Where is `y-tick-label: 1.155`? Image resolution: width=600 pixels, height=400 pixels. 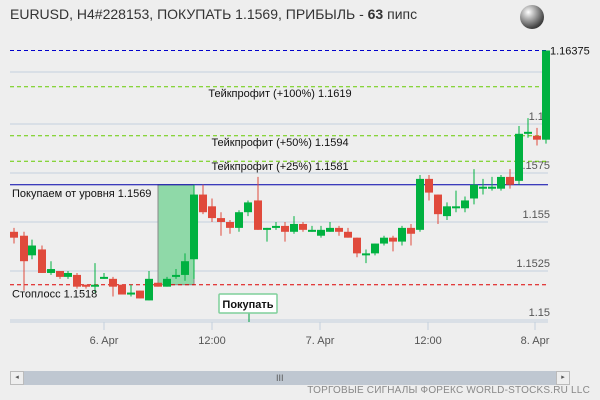 y-tick-label: 1.155 is located at coordinates (536, 215).